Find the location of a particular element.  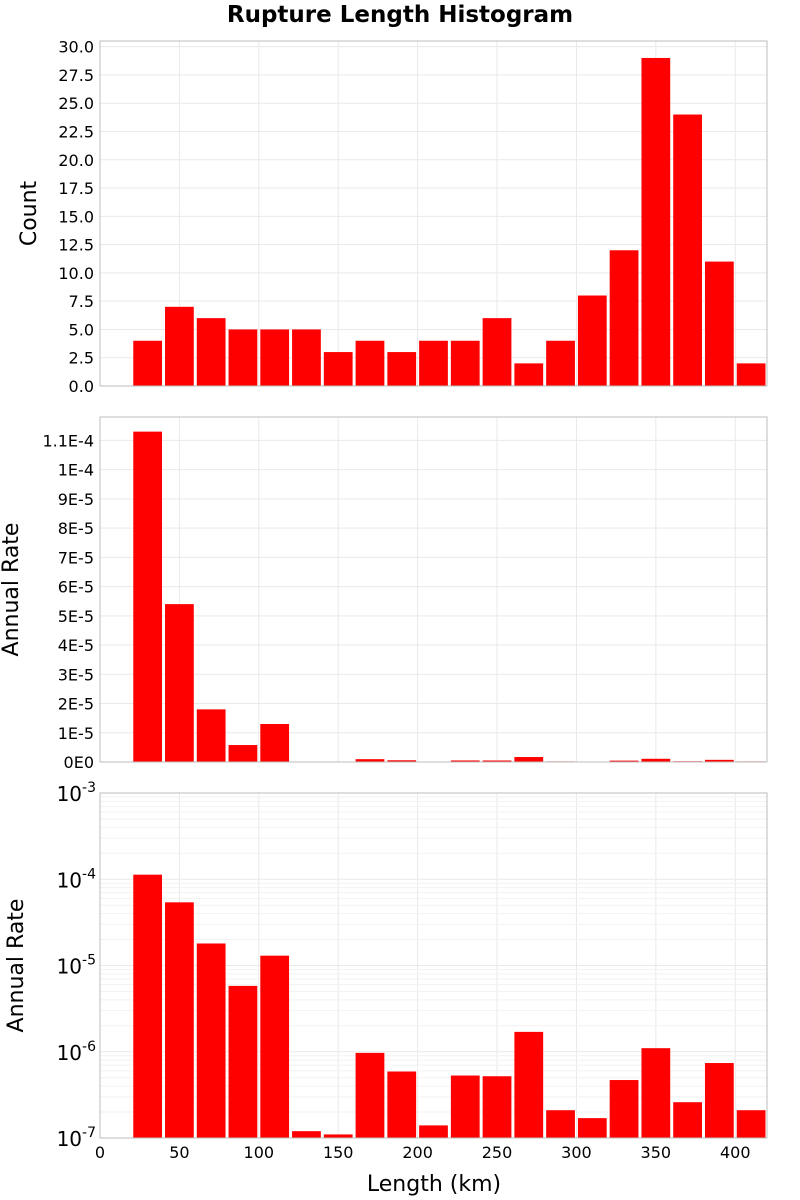

x-tick-label: 350 is located at coordinates (656, 1152).